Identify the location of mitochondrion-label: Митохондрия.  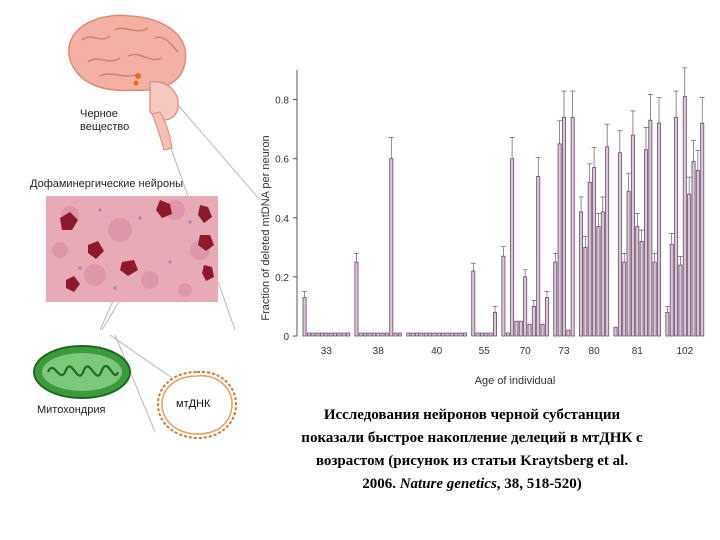
(71, 410).